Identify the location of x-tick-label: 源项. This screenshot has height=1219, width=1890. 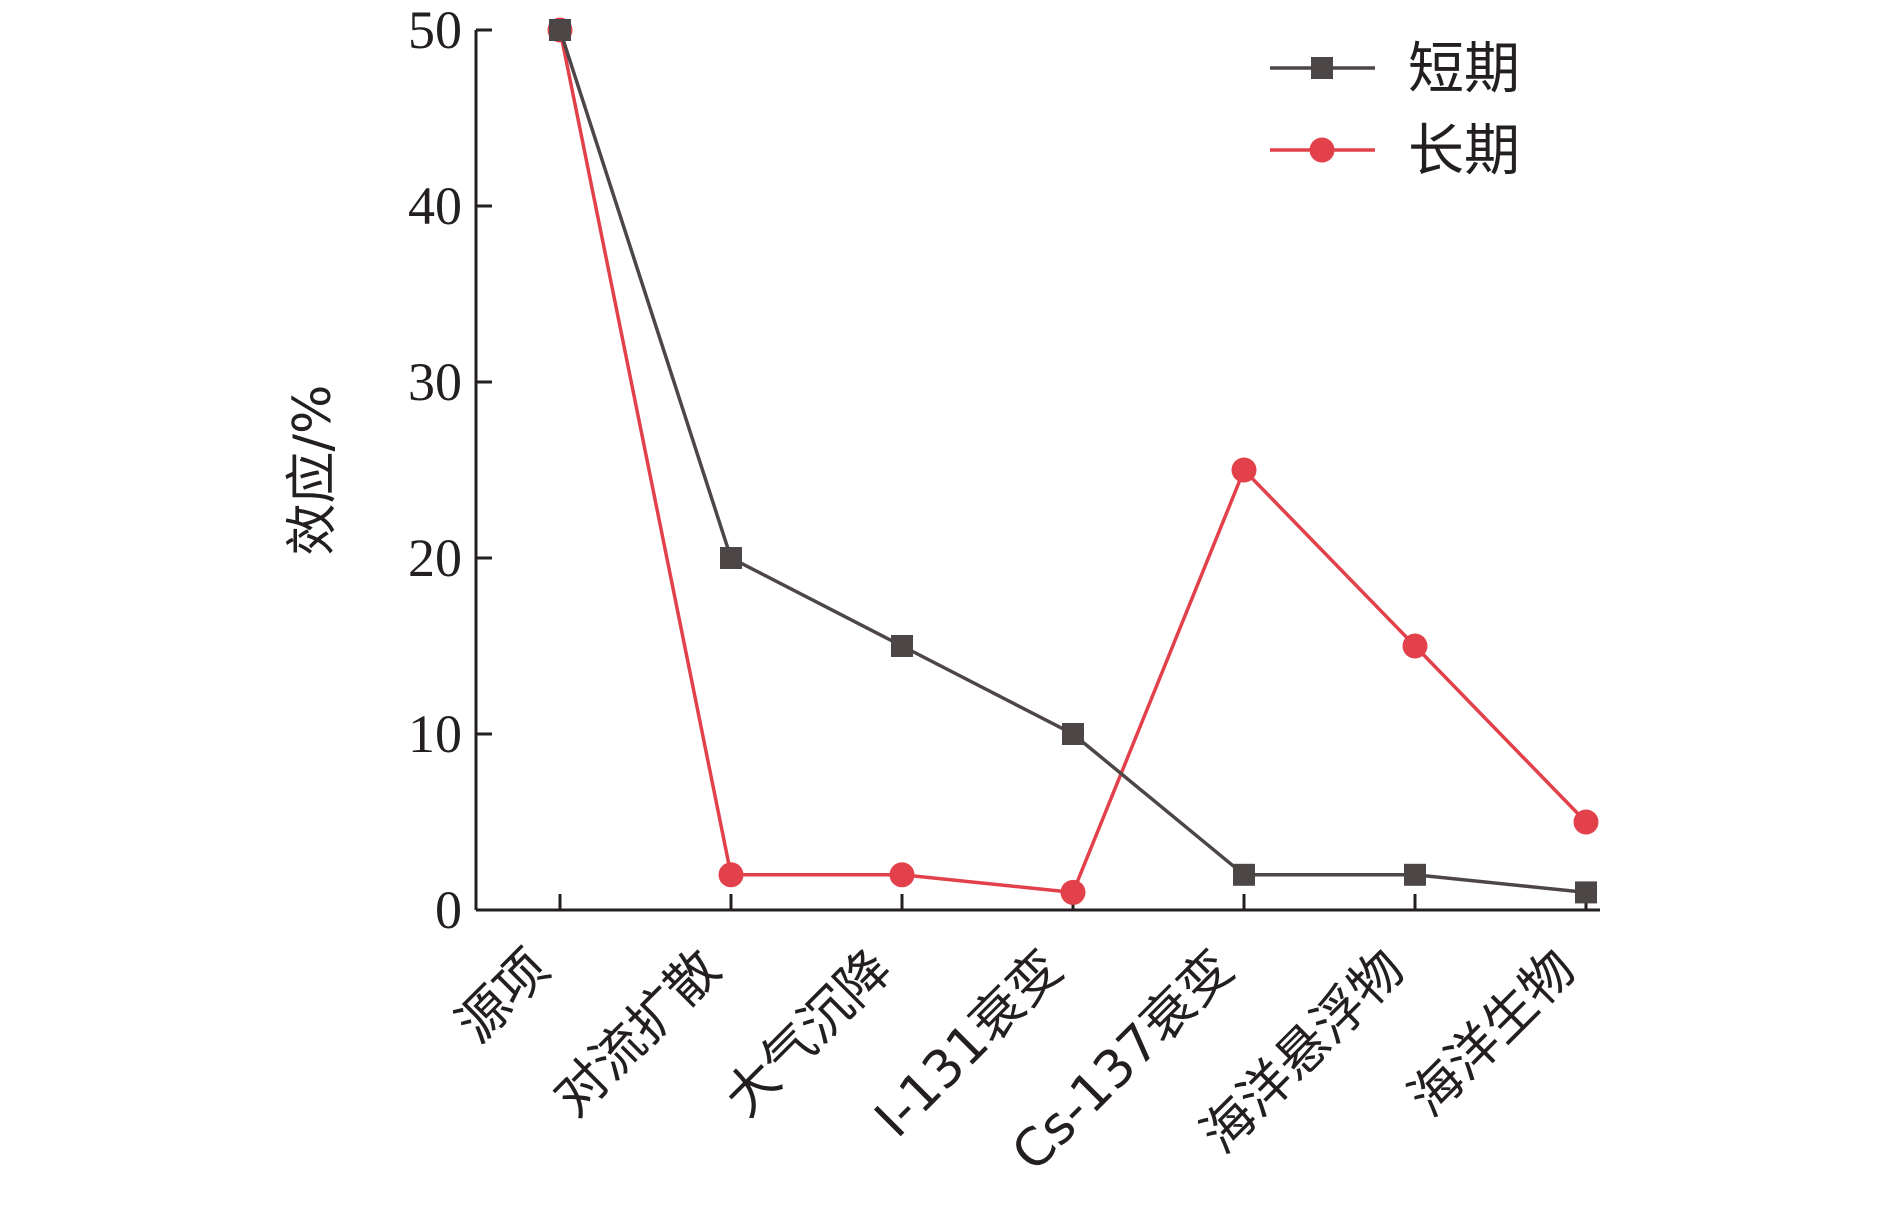
(503, 997).